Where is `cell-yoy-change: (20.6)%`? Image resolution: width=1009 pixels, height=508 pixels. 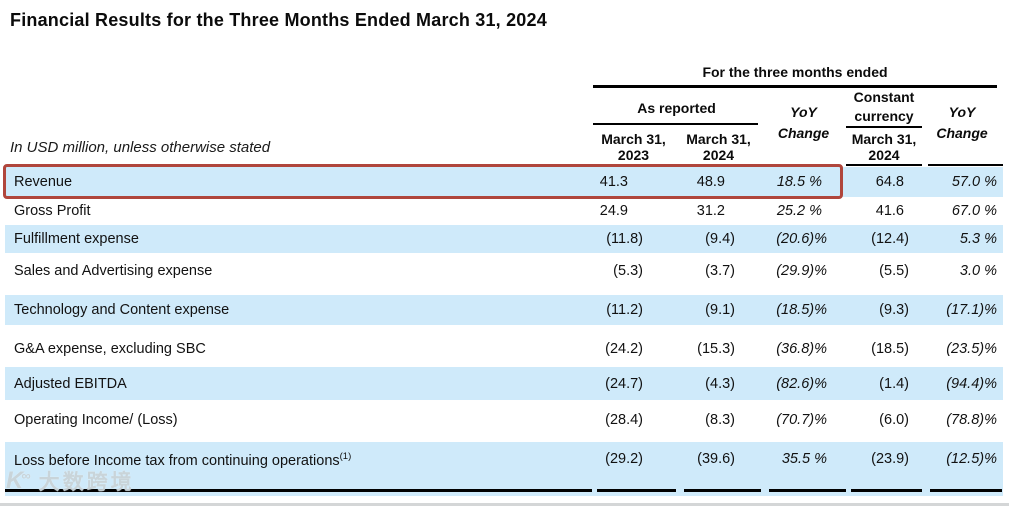
cell-yoy-change: (20.6)% is located at coordinates (801, 239).